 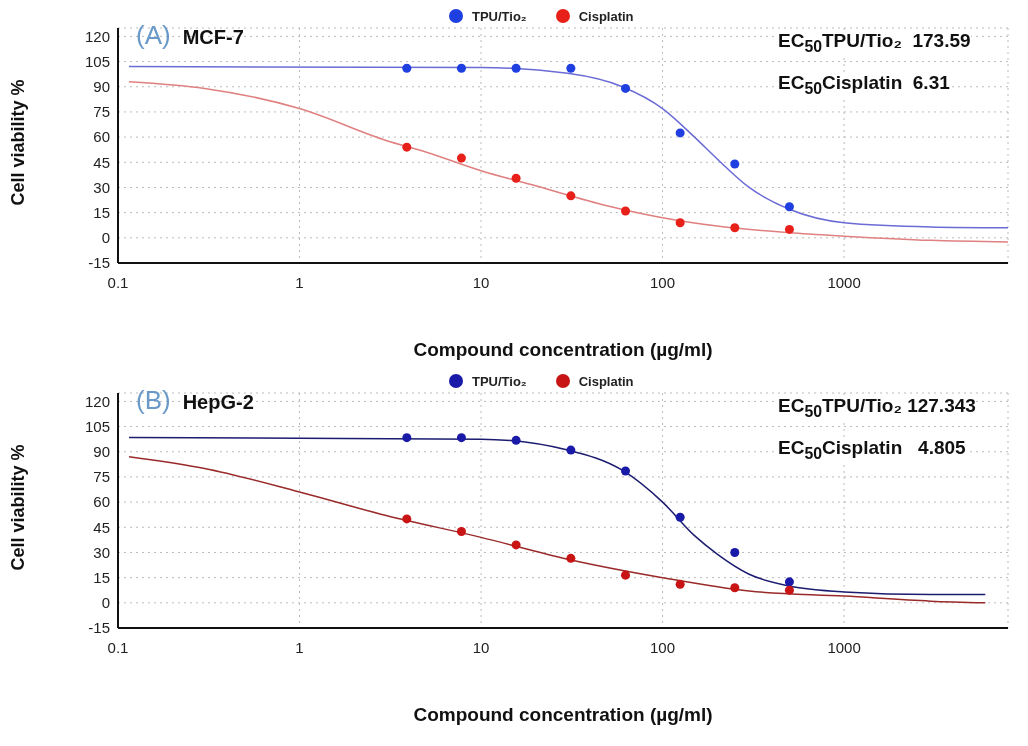 What do you see at coordinates (153, 35) in the screenshot?
I see `annotation: (A)` at bounding box center [153, 35].